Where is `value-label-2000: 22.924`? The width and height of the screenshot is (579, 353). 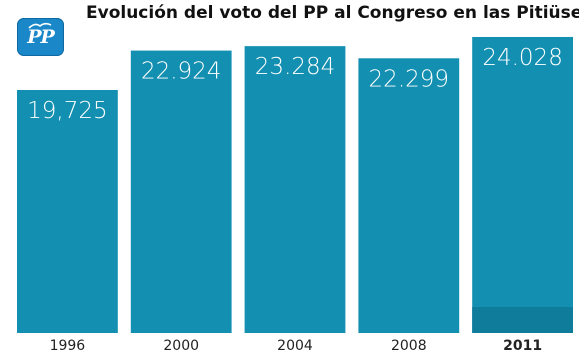 value-label-2000: 22.924 is located at coordinates (181, 72).